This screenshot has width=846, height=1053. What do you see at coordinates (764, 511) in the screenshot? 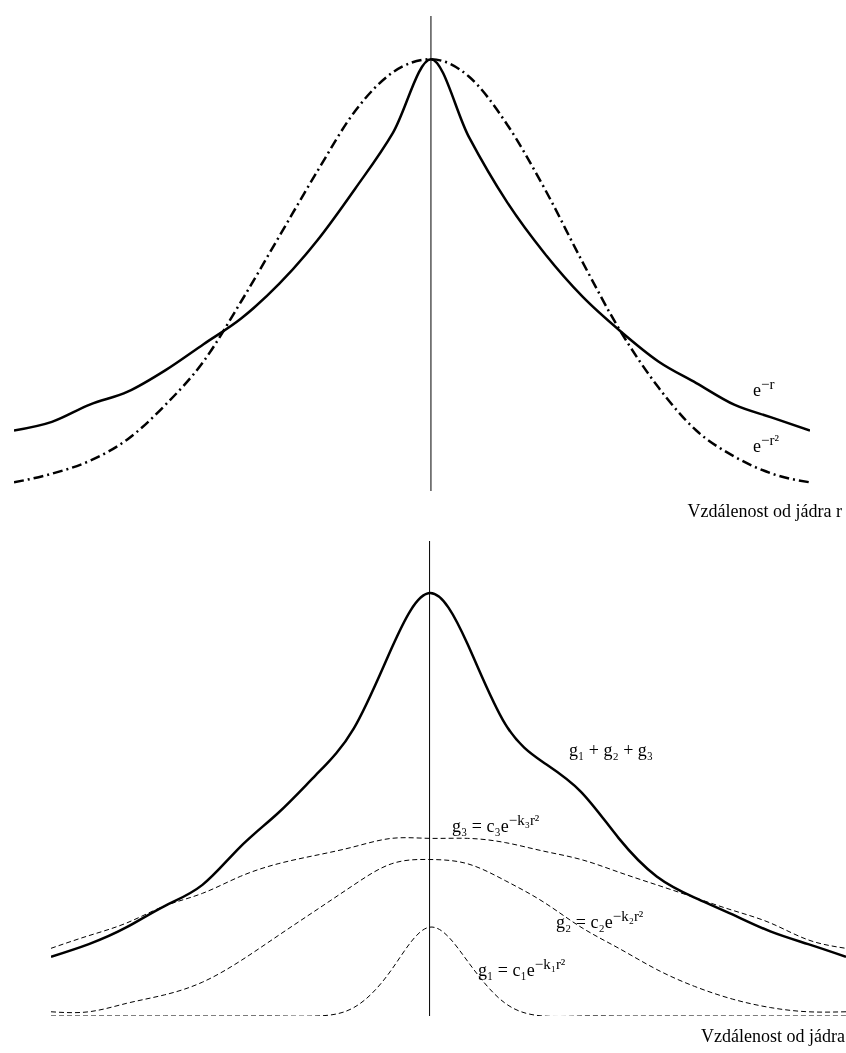
I see `x-axis-title: Vzdálenost od jádra r` at bounding box center [764, 511].